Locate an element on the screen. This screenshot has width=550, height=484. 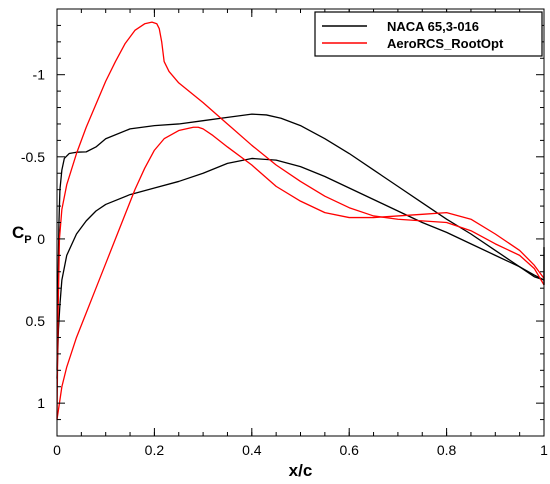
y-tick-label-1: -0.5 is located at coordinates (33, 157).